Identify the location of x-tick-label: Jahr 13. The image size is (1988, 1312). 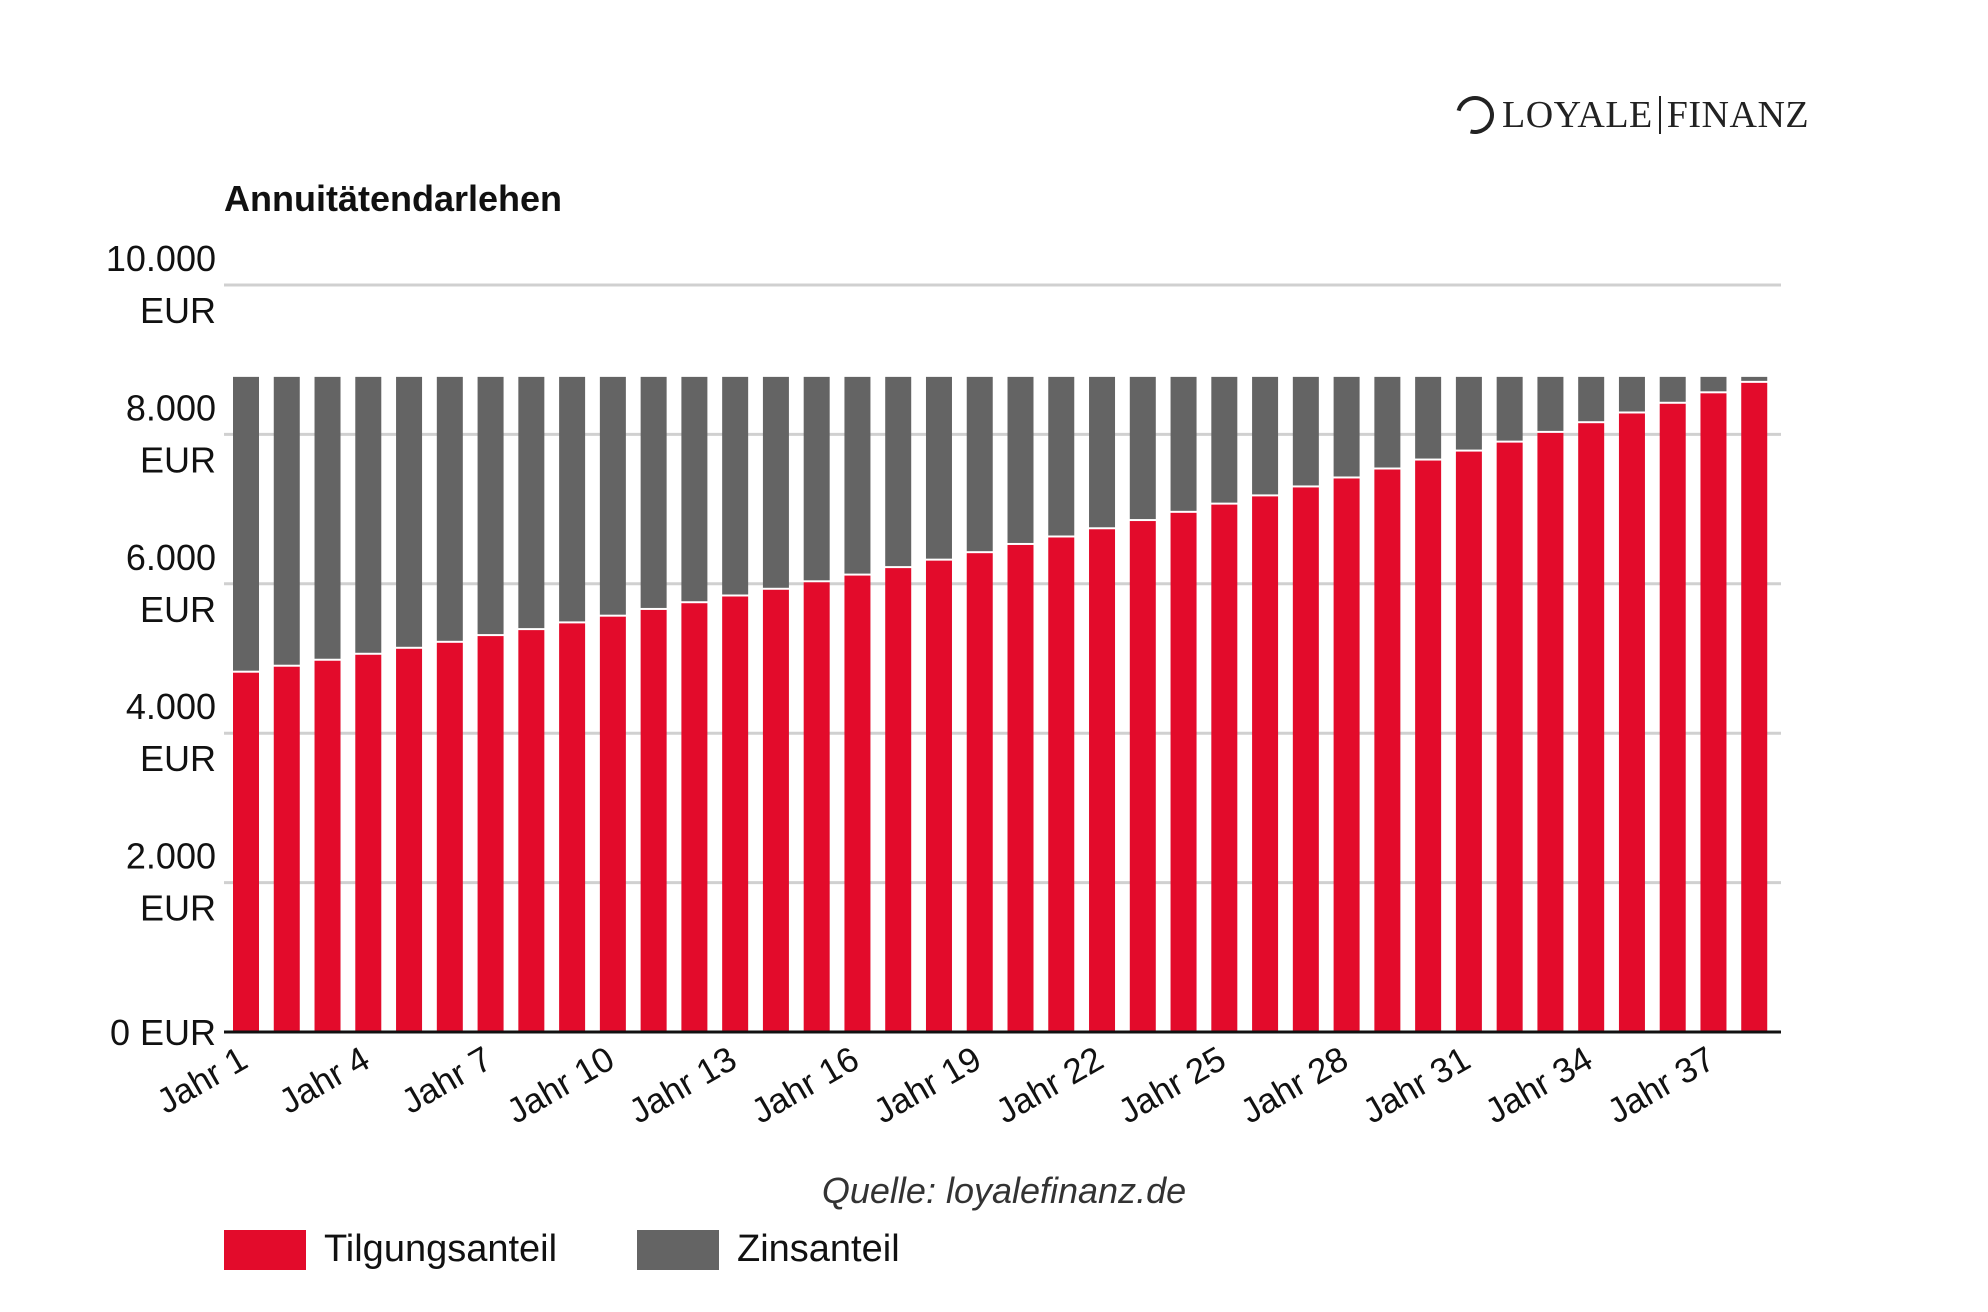
(683, 1085).